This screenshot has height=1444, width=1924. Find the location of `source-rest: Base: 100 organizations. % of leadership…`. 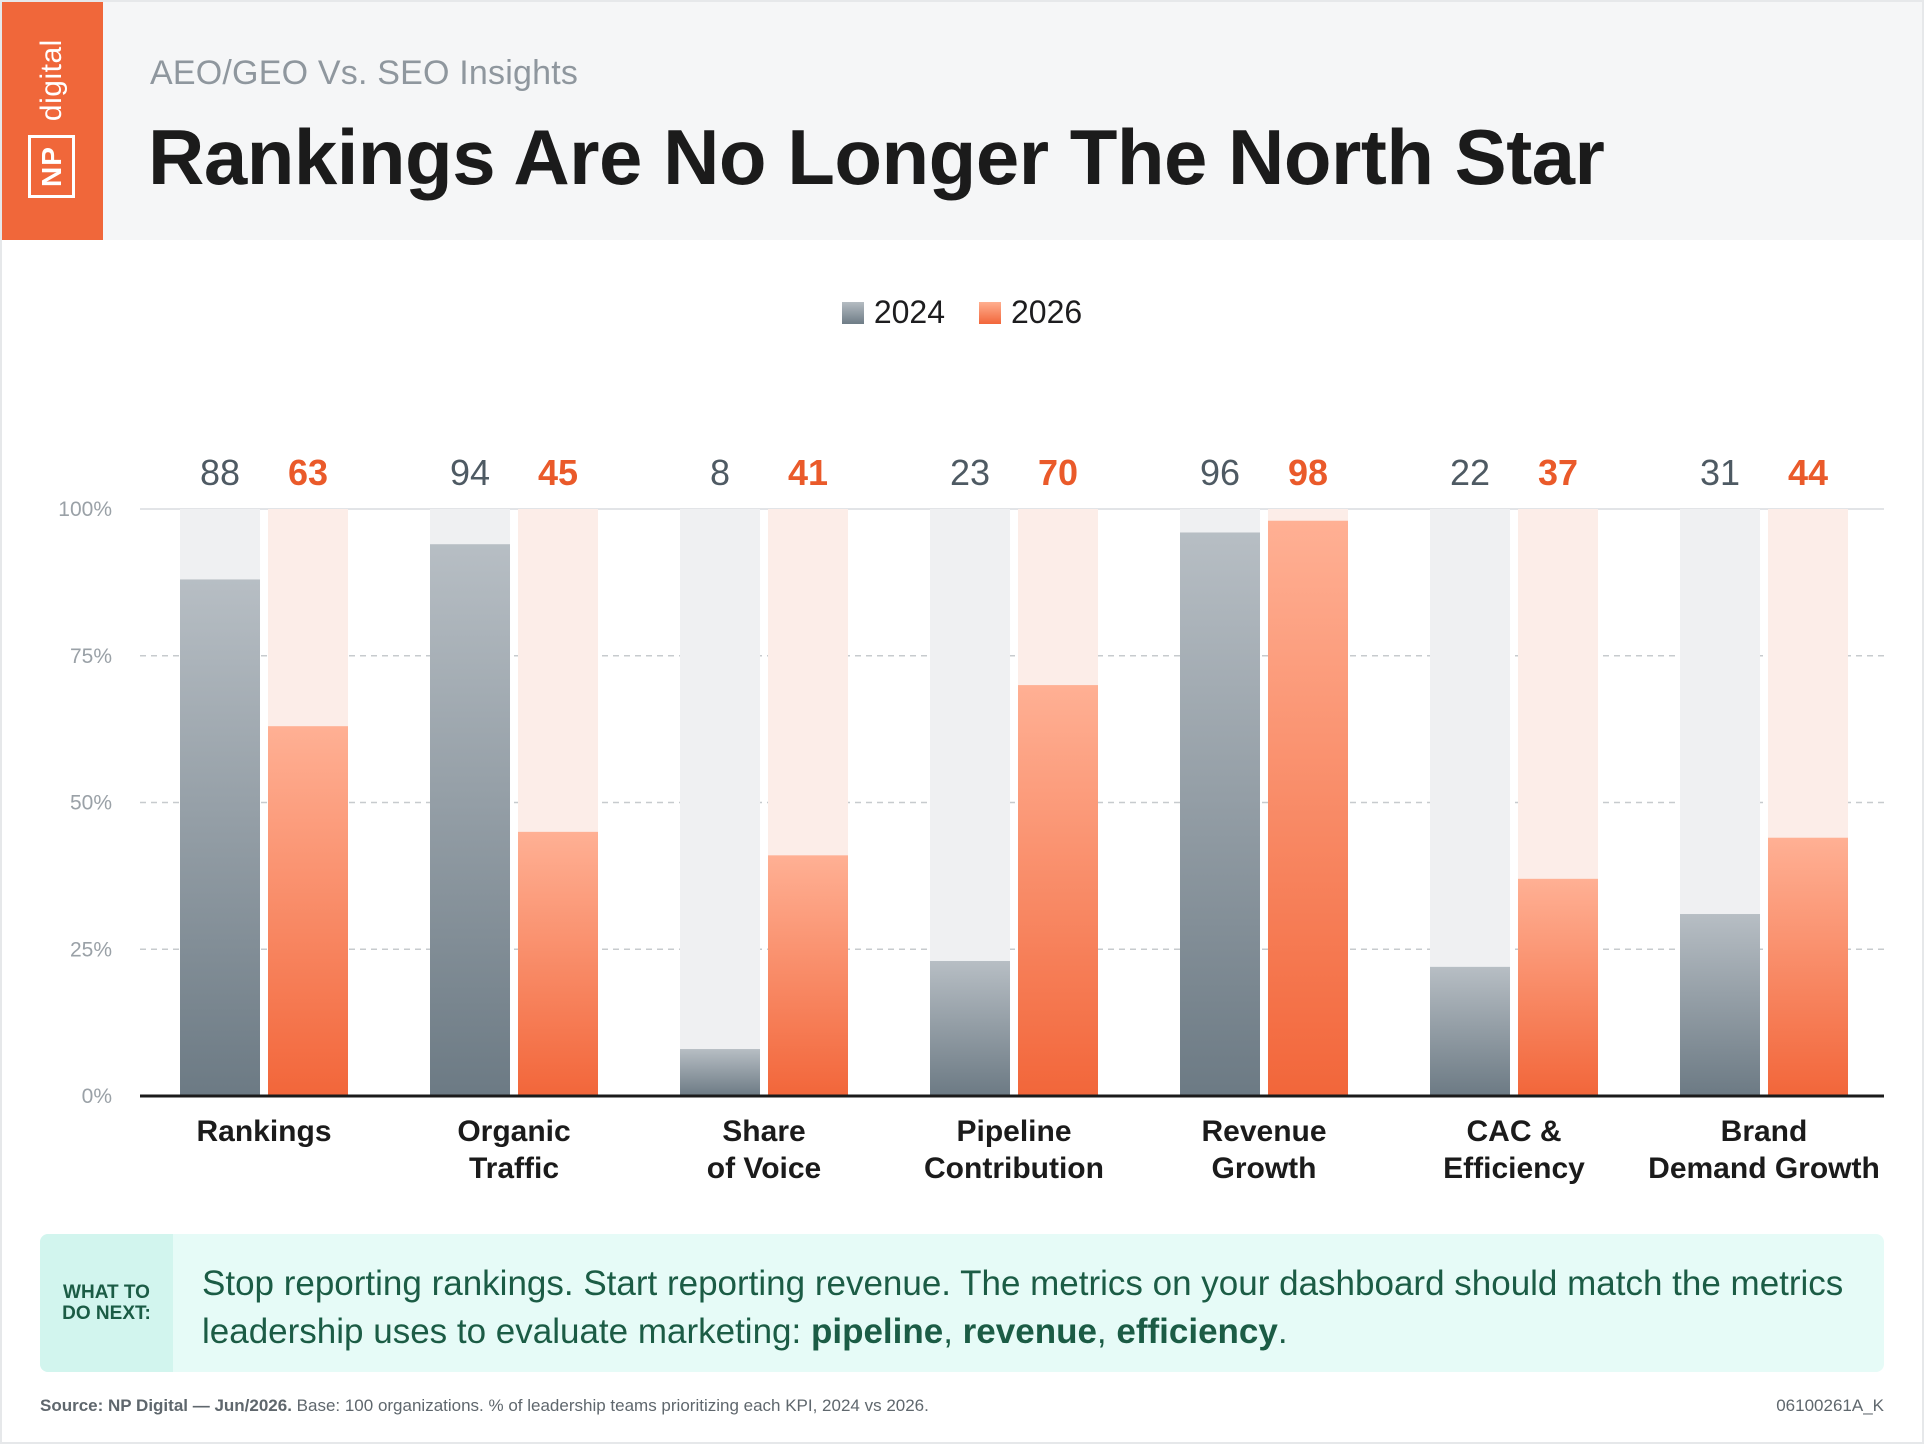

source-rest: Base: 100 organizations. % of leadership… is located at coordinates (610, 1405).